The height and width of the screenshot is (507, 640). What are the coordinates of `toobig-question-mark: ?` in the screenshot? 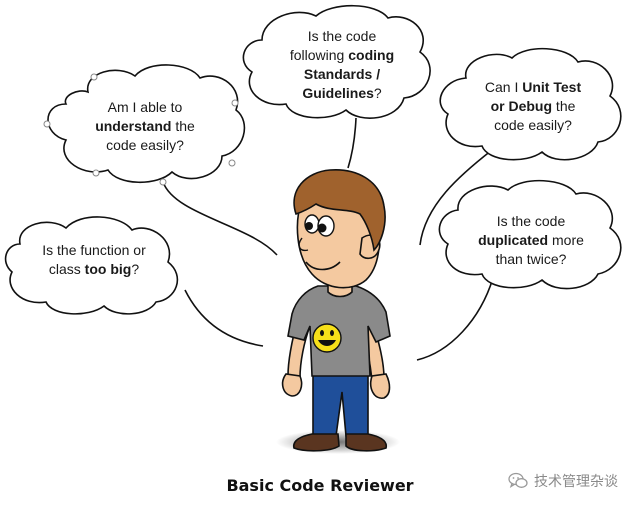 It's located at (135, 269).